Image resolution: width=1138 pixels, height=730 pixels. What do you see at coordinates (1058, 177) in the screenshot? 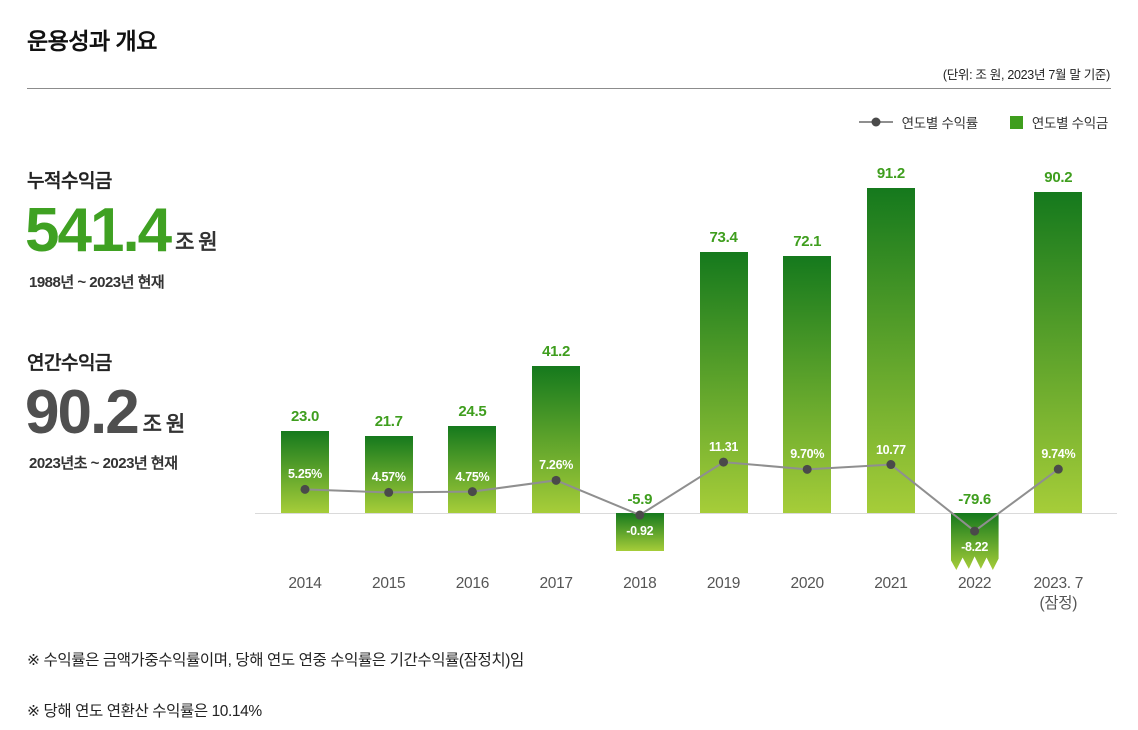
I see `bar-value-label: 90.2` at bounding box center [1058, 177].